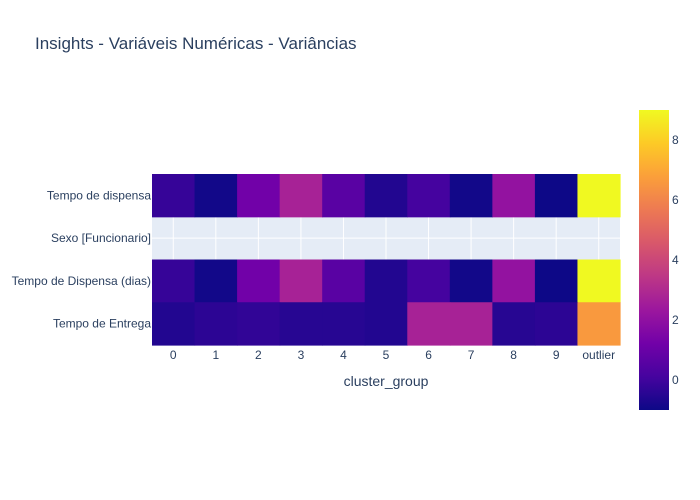  What do you see at coordinates (343, 355) in the screenshot?
I see `x-tick-label: 4` at bounding box center [343, 355].